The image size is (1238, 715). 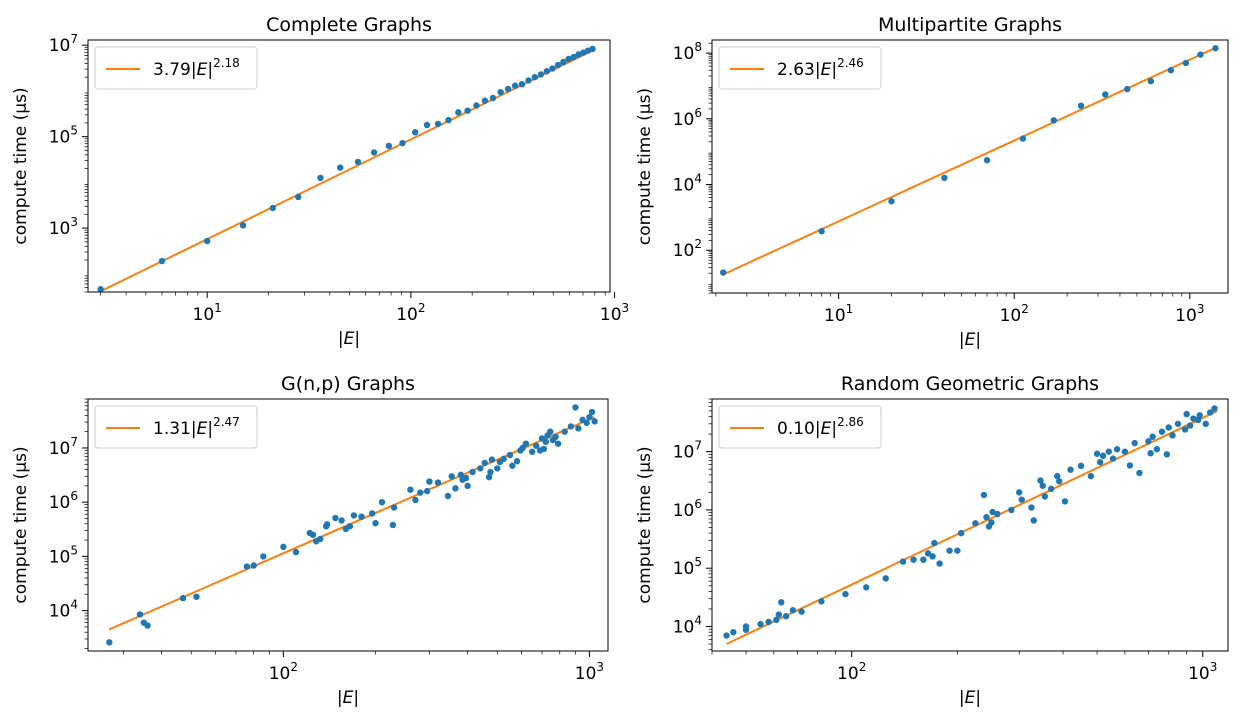 What do you see at coordinates (1202, 672) in the screenshot?
I see `x-tick-label: 10³` at bounding box center [1202, 672].